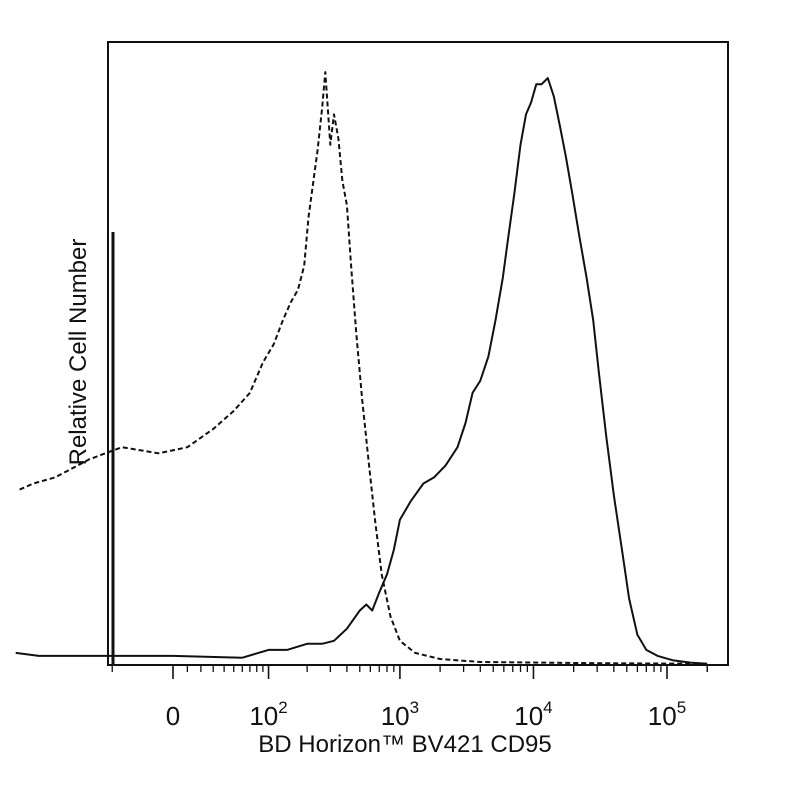 The height and width of the screenshot is (800, 800). I want to click on x-tick-label: 10⁴, so click(533, 714).